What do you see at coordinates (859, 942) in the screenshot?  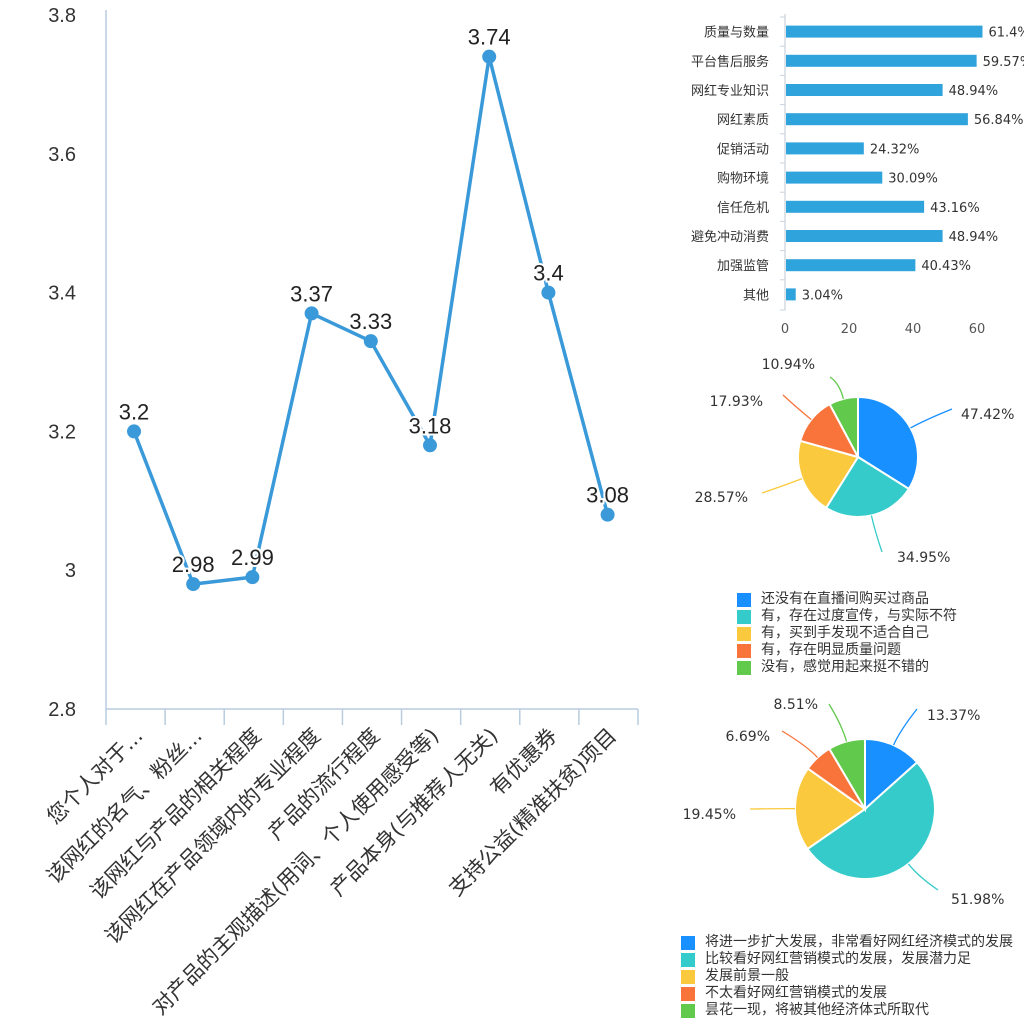 I see `legend-label: 将进一步扩大发展，非常看好网红经济模式的发展` at bounding box center [859, 942].